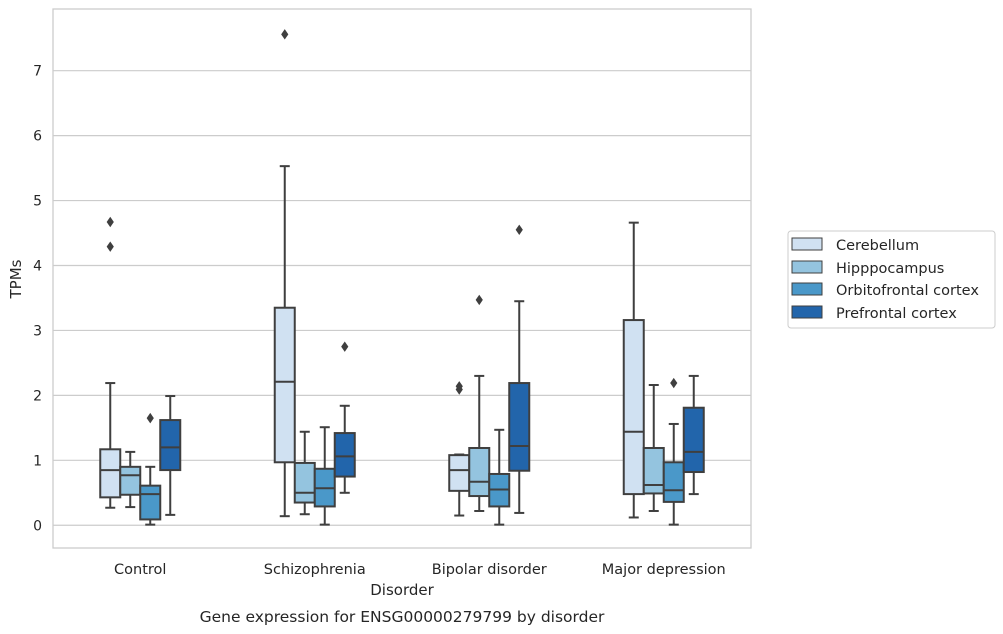 The width and height of the screenshot is (1003, 634). I want to click on box-control-hipppocampus, so click(130, 479).